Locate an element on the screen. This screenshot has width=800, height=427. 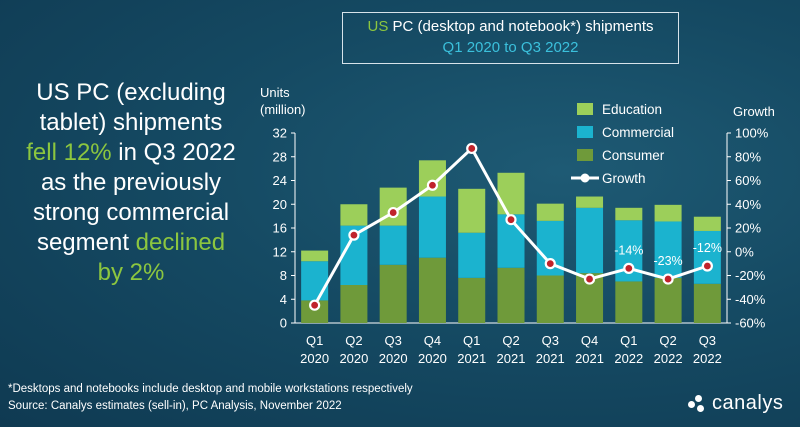
legend-label: Growth is located at coordinates (624, 178).